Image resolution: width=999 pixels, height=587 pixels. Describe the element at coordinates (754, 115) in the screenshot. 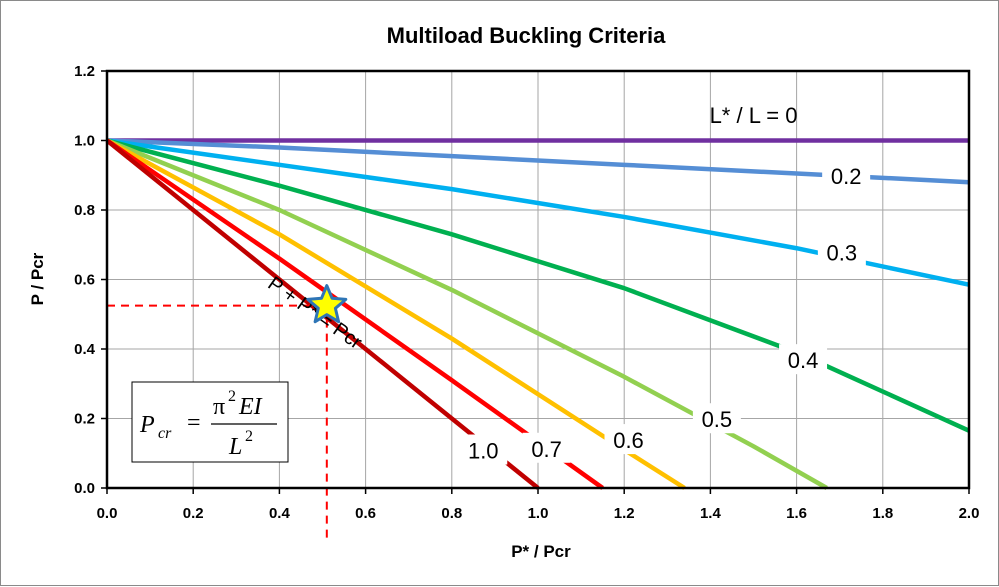

I see `series-label-0: L* / L = 0` at that location.